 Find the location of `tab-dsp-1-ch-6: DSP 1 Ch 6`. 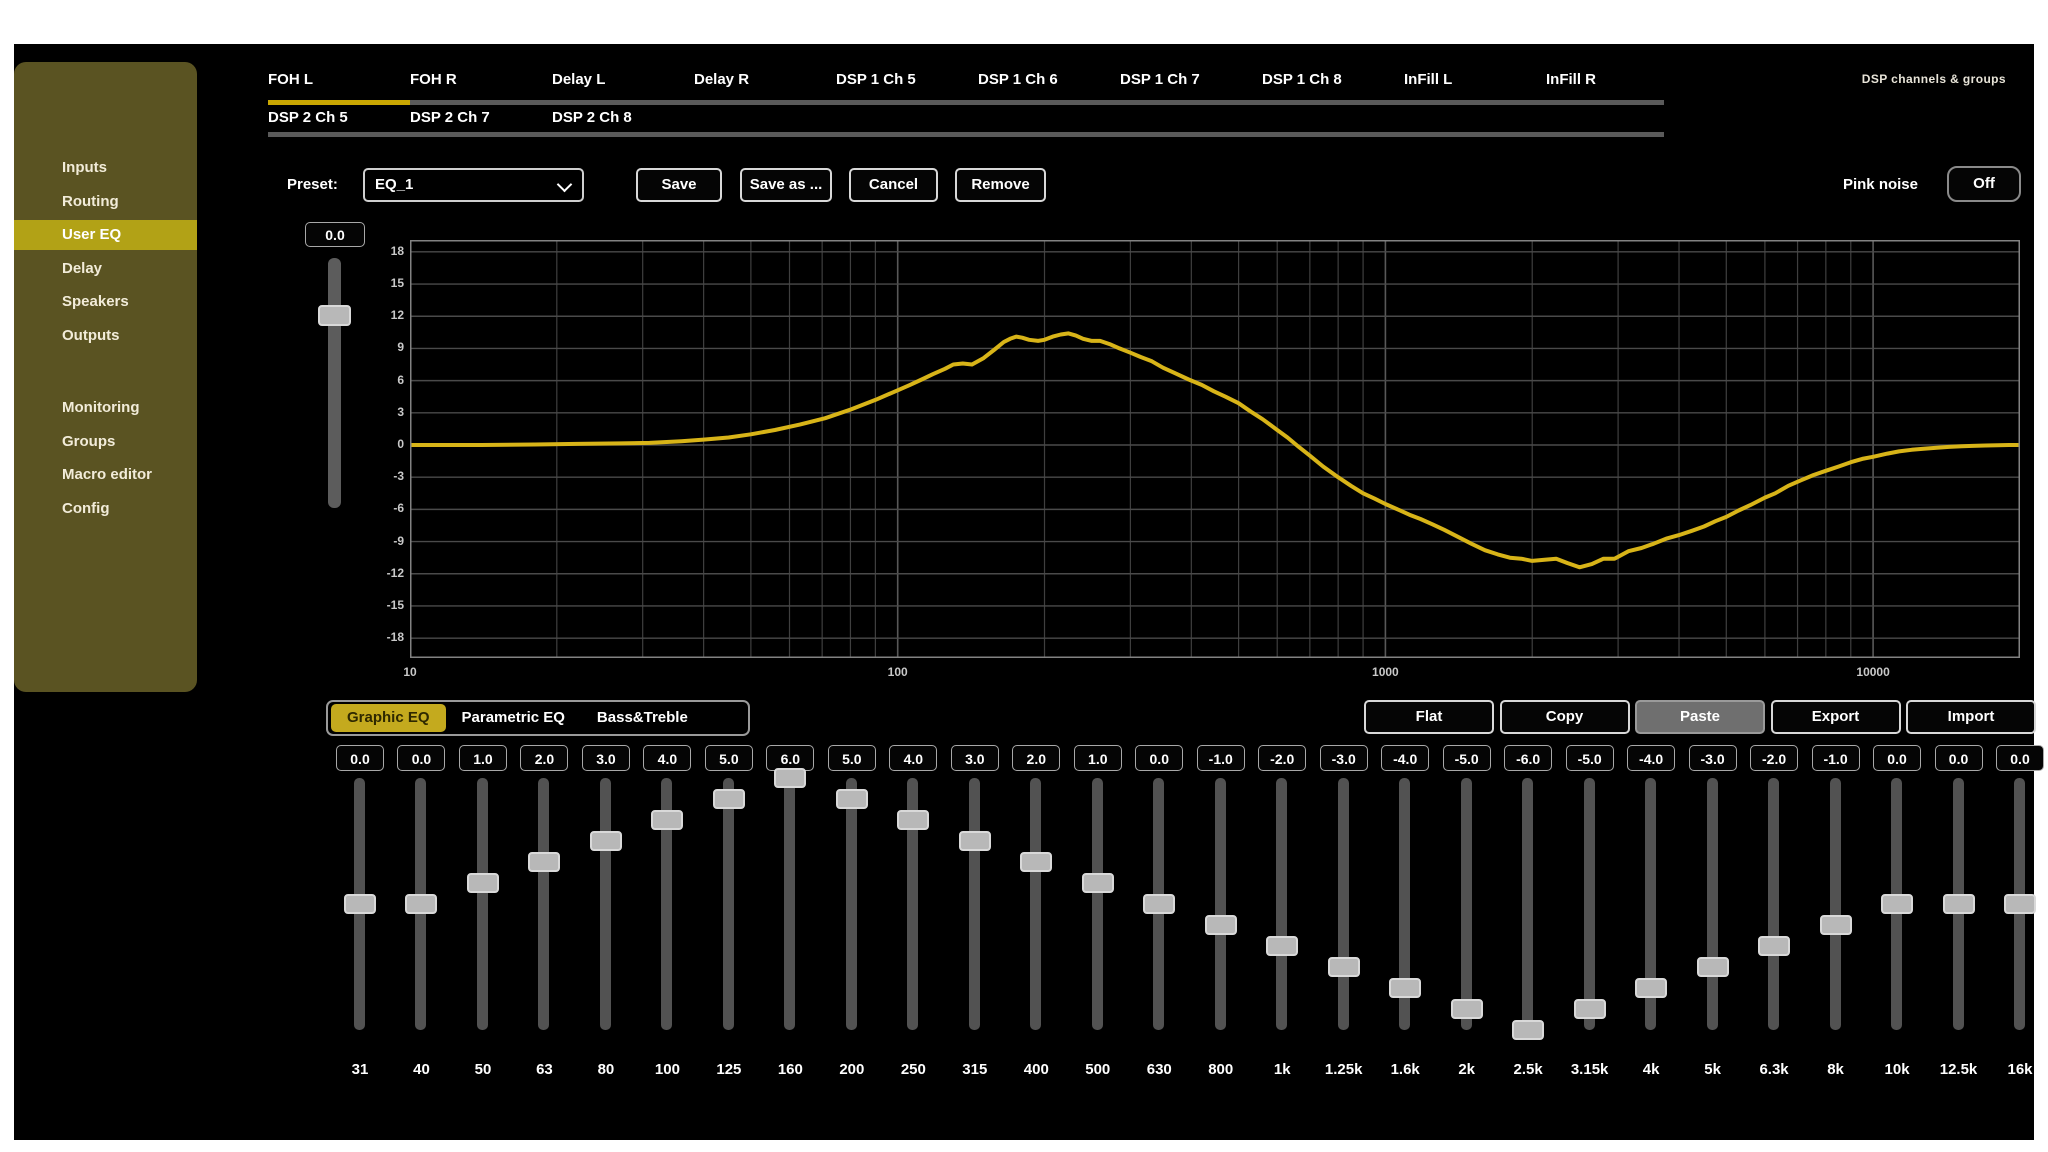

tab-dsp-1-ch-6: DSP 1 Ch 6 is located at coordinates (1018, 79).